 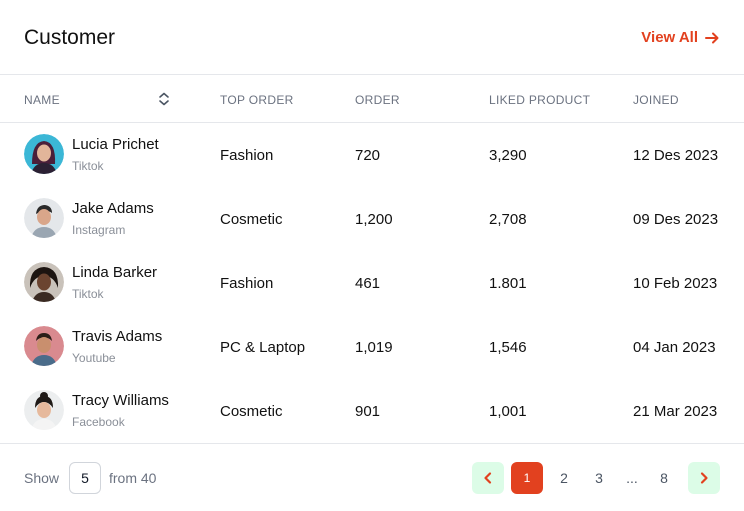 What do you see at coordinates (669, 37) in the screenshot?
I see `view-all-label: View All` at bounding box center [669, 37].